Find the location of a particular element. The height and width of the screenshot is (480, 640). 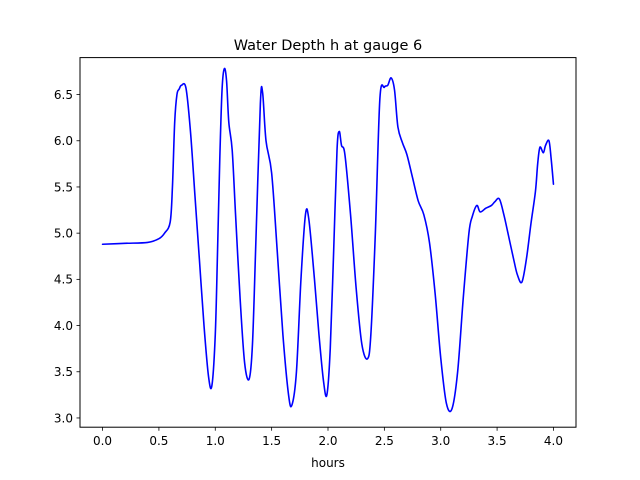

x-axis-label: hours is located at coordinates (328, 463).